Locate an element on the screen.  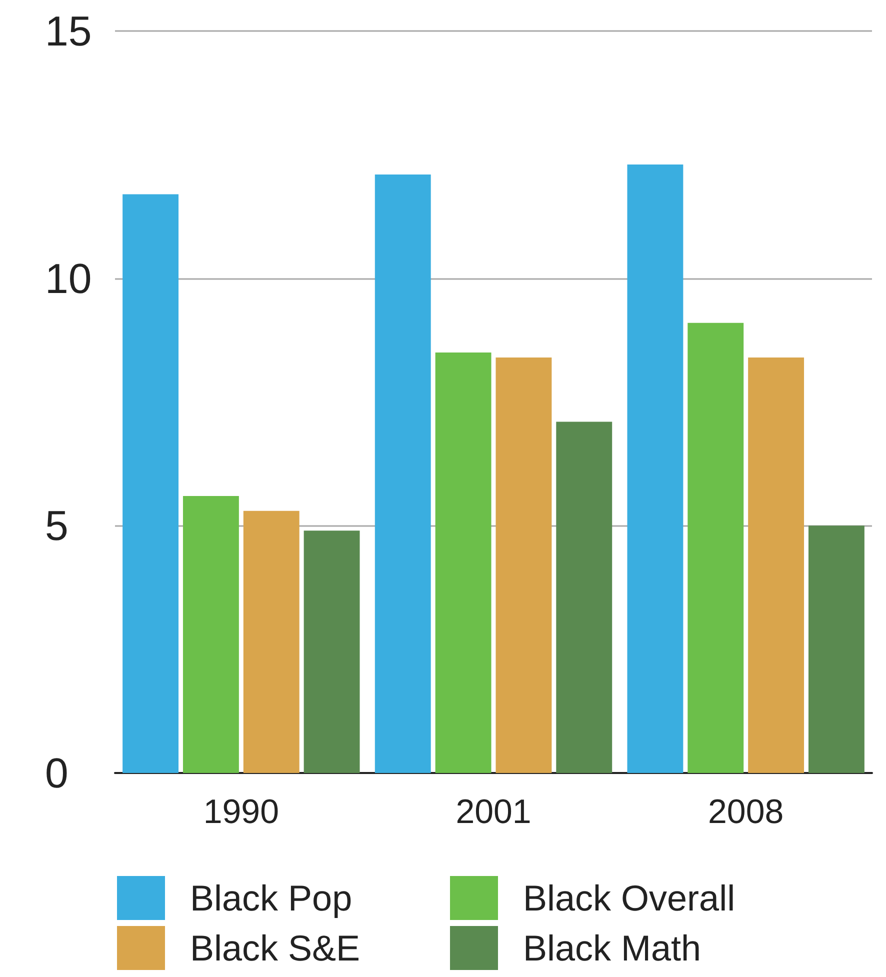
y-tick-label: 0 is located at coordinates (56, 773).